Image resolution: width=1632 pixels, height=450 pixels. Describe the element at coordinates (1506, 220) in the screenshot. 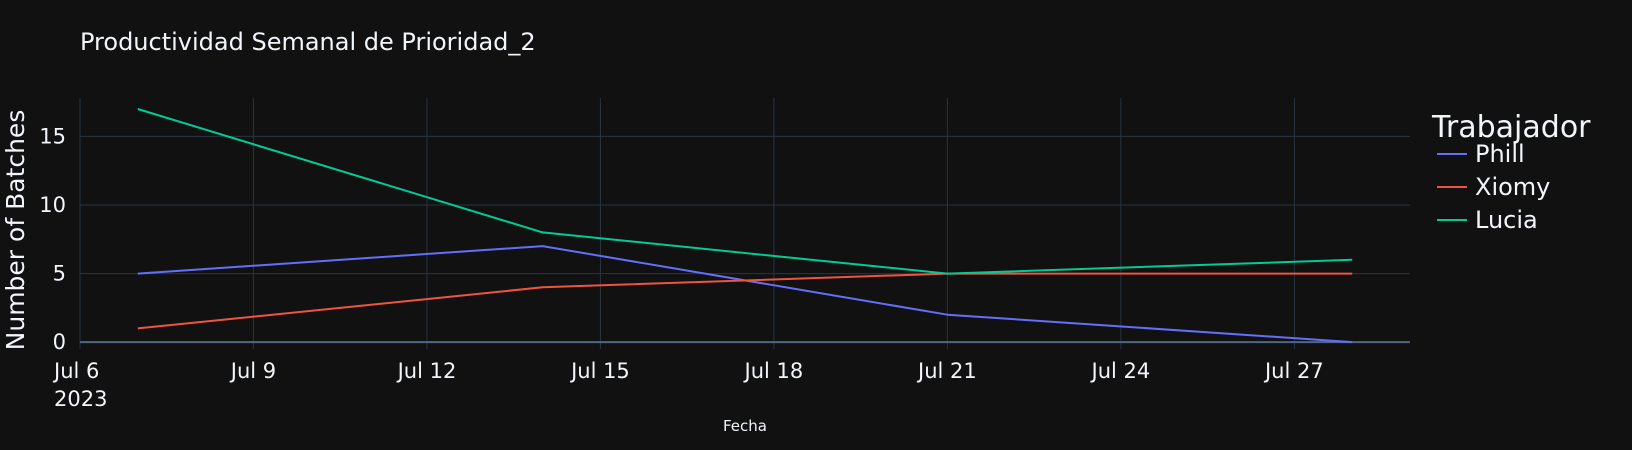

I see `legend-label: Lucia` at that location.